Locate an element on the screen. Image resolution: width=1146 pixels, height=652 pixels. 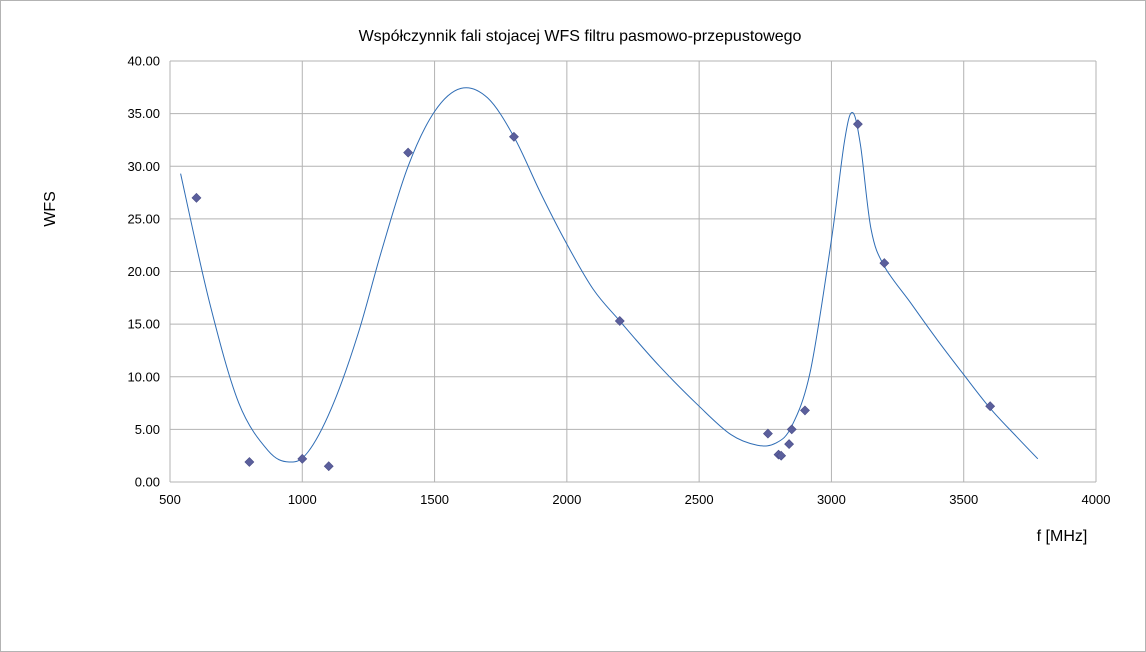
y-tick-label: 0.00 is located at coordinates (147, 482).